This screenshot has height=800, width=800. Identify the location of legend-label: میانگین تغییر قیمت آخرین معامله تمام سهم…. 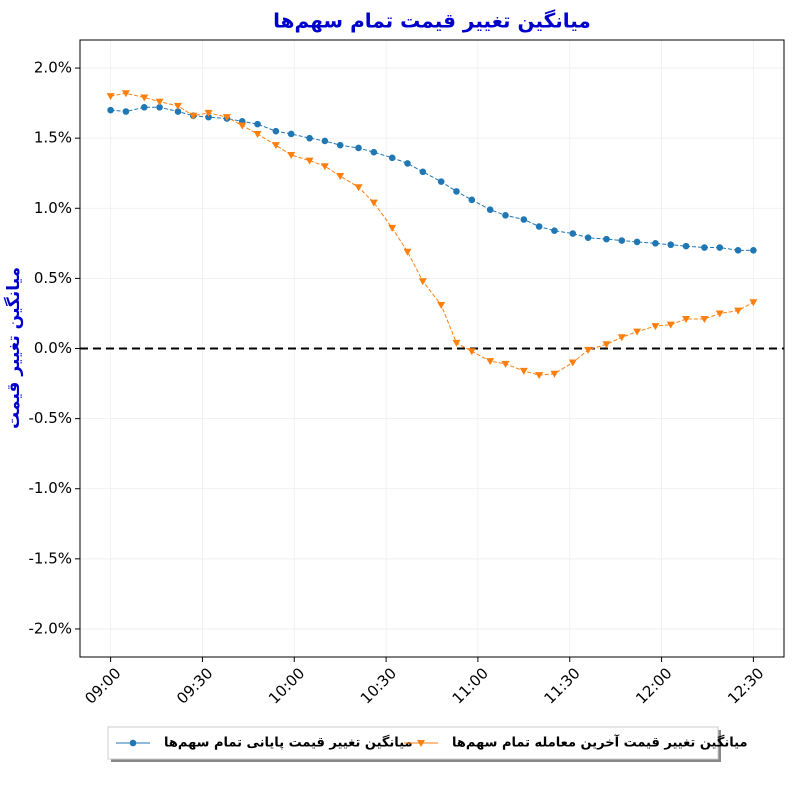
(600, 742).